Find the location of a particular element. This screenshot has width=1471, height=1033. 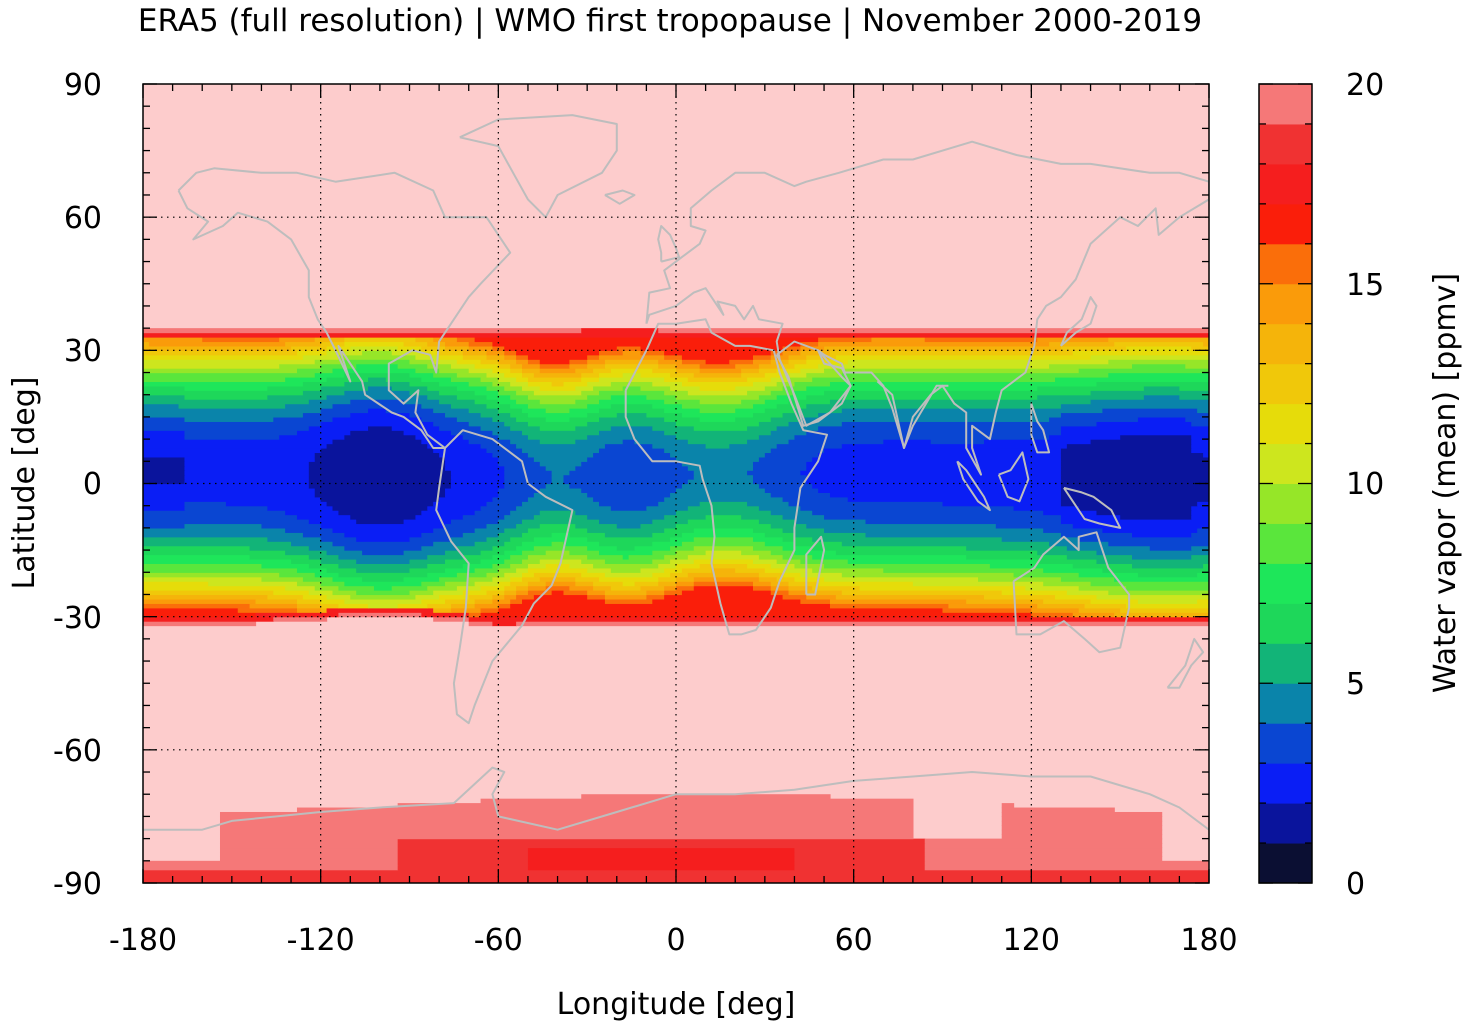

colorbar-level is located at coordinates (1285, 703).